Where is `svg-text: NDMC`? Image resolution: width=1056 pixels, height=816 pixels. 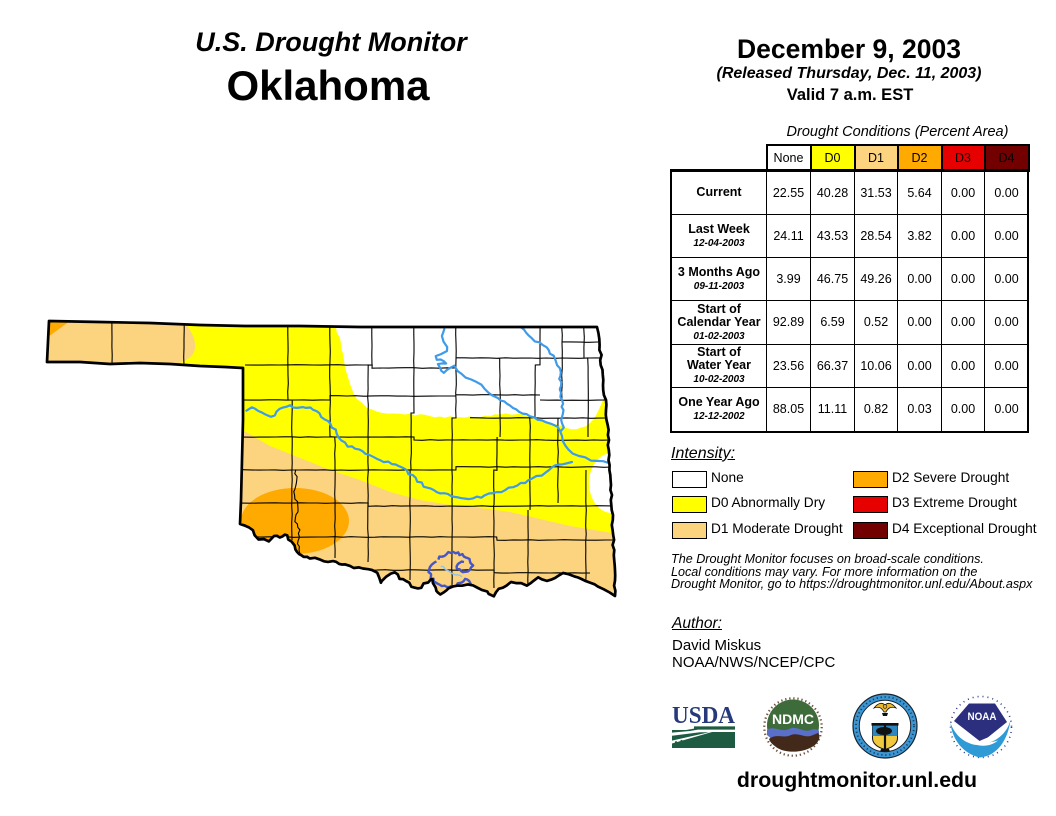 svg-text: NDMC is located at coordinates (793, 719).